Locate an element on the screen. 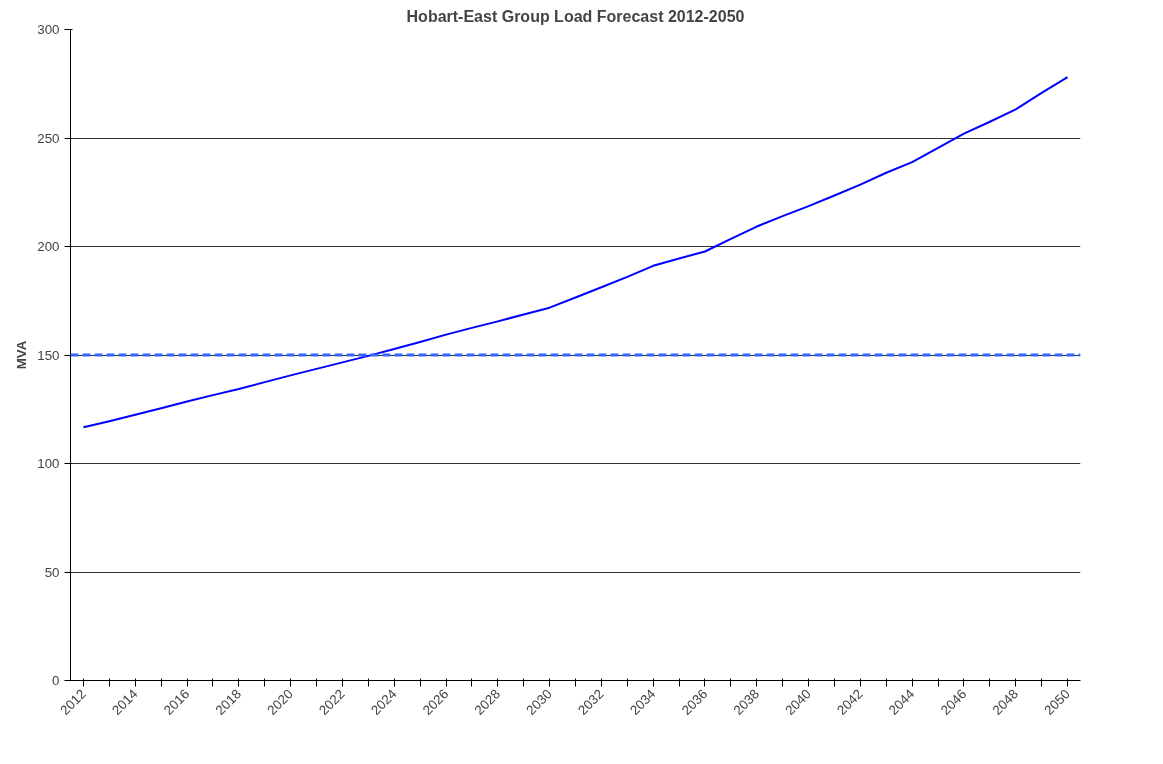 Image resolution: width=1163 pixels, height=764 pixels. y-tick-label: 250 is located at coordinates (48, 138).